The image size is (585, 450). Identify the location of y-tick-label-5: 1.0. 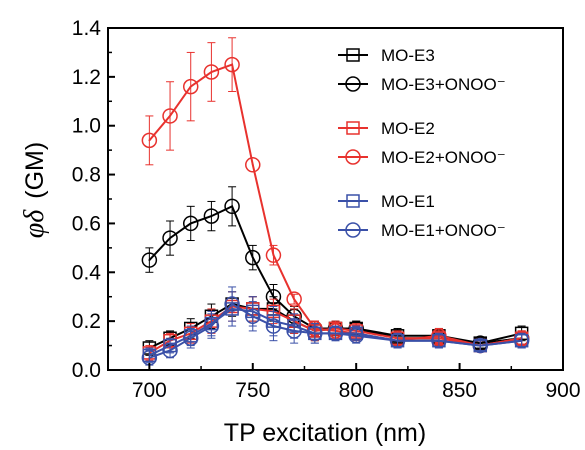
(86, 126).